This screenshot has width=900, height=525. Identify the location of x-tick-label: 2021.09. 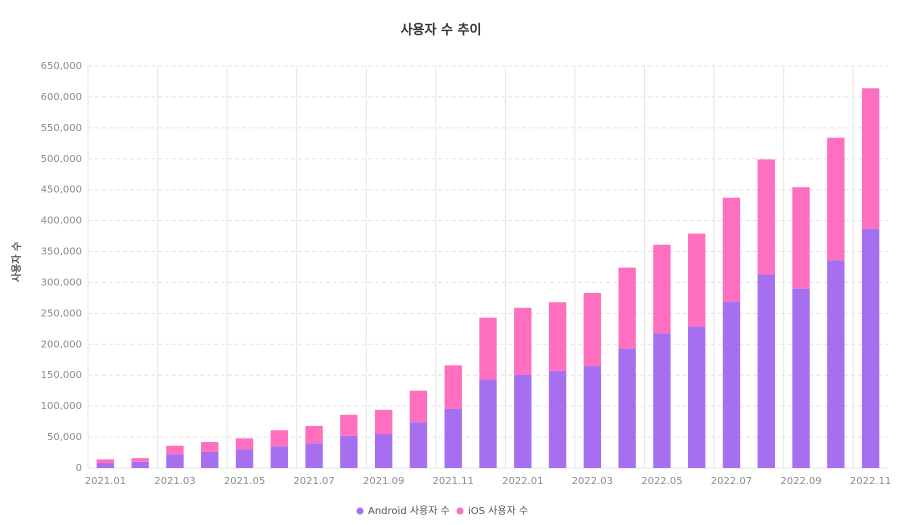
(383, 481).